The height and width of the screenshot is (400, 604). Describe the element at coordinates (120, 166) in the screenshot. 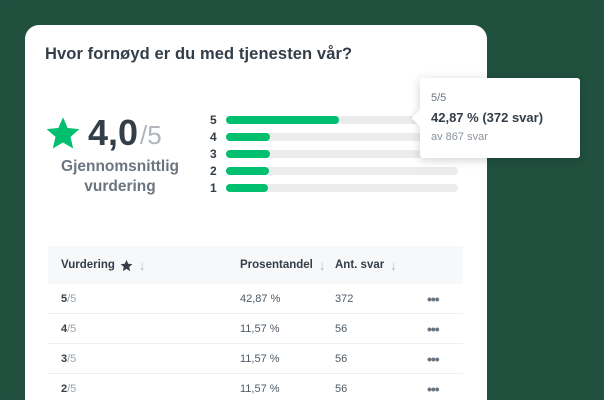

I see `average-label-line1: Gjennomsnittlig` at that location.